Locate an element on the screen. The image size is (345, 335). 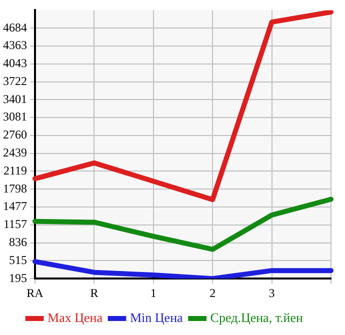
y-tick-label: 4684 is located at coordinates (15, 27).